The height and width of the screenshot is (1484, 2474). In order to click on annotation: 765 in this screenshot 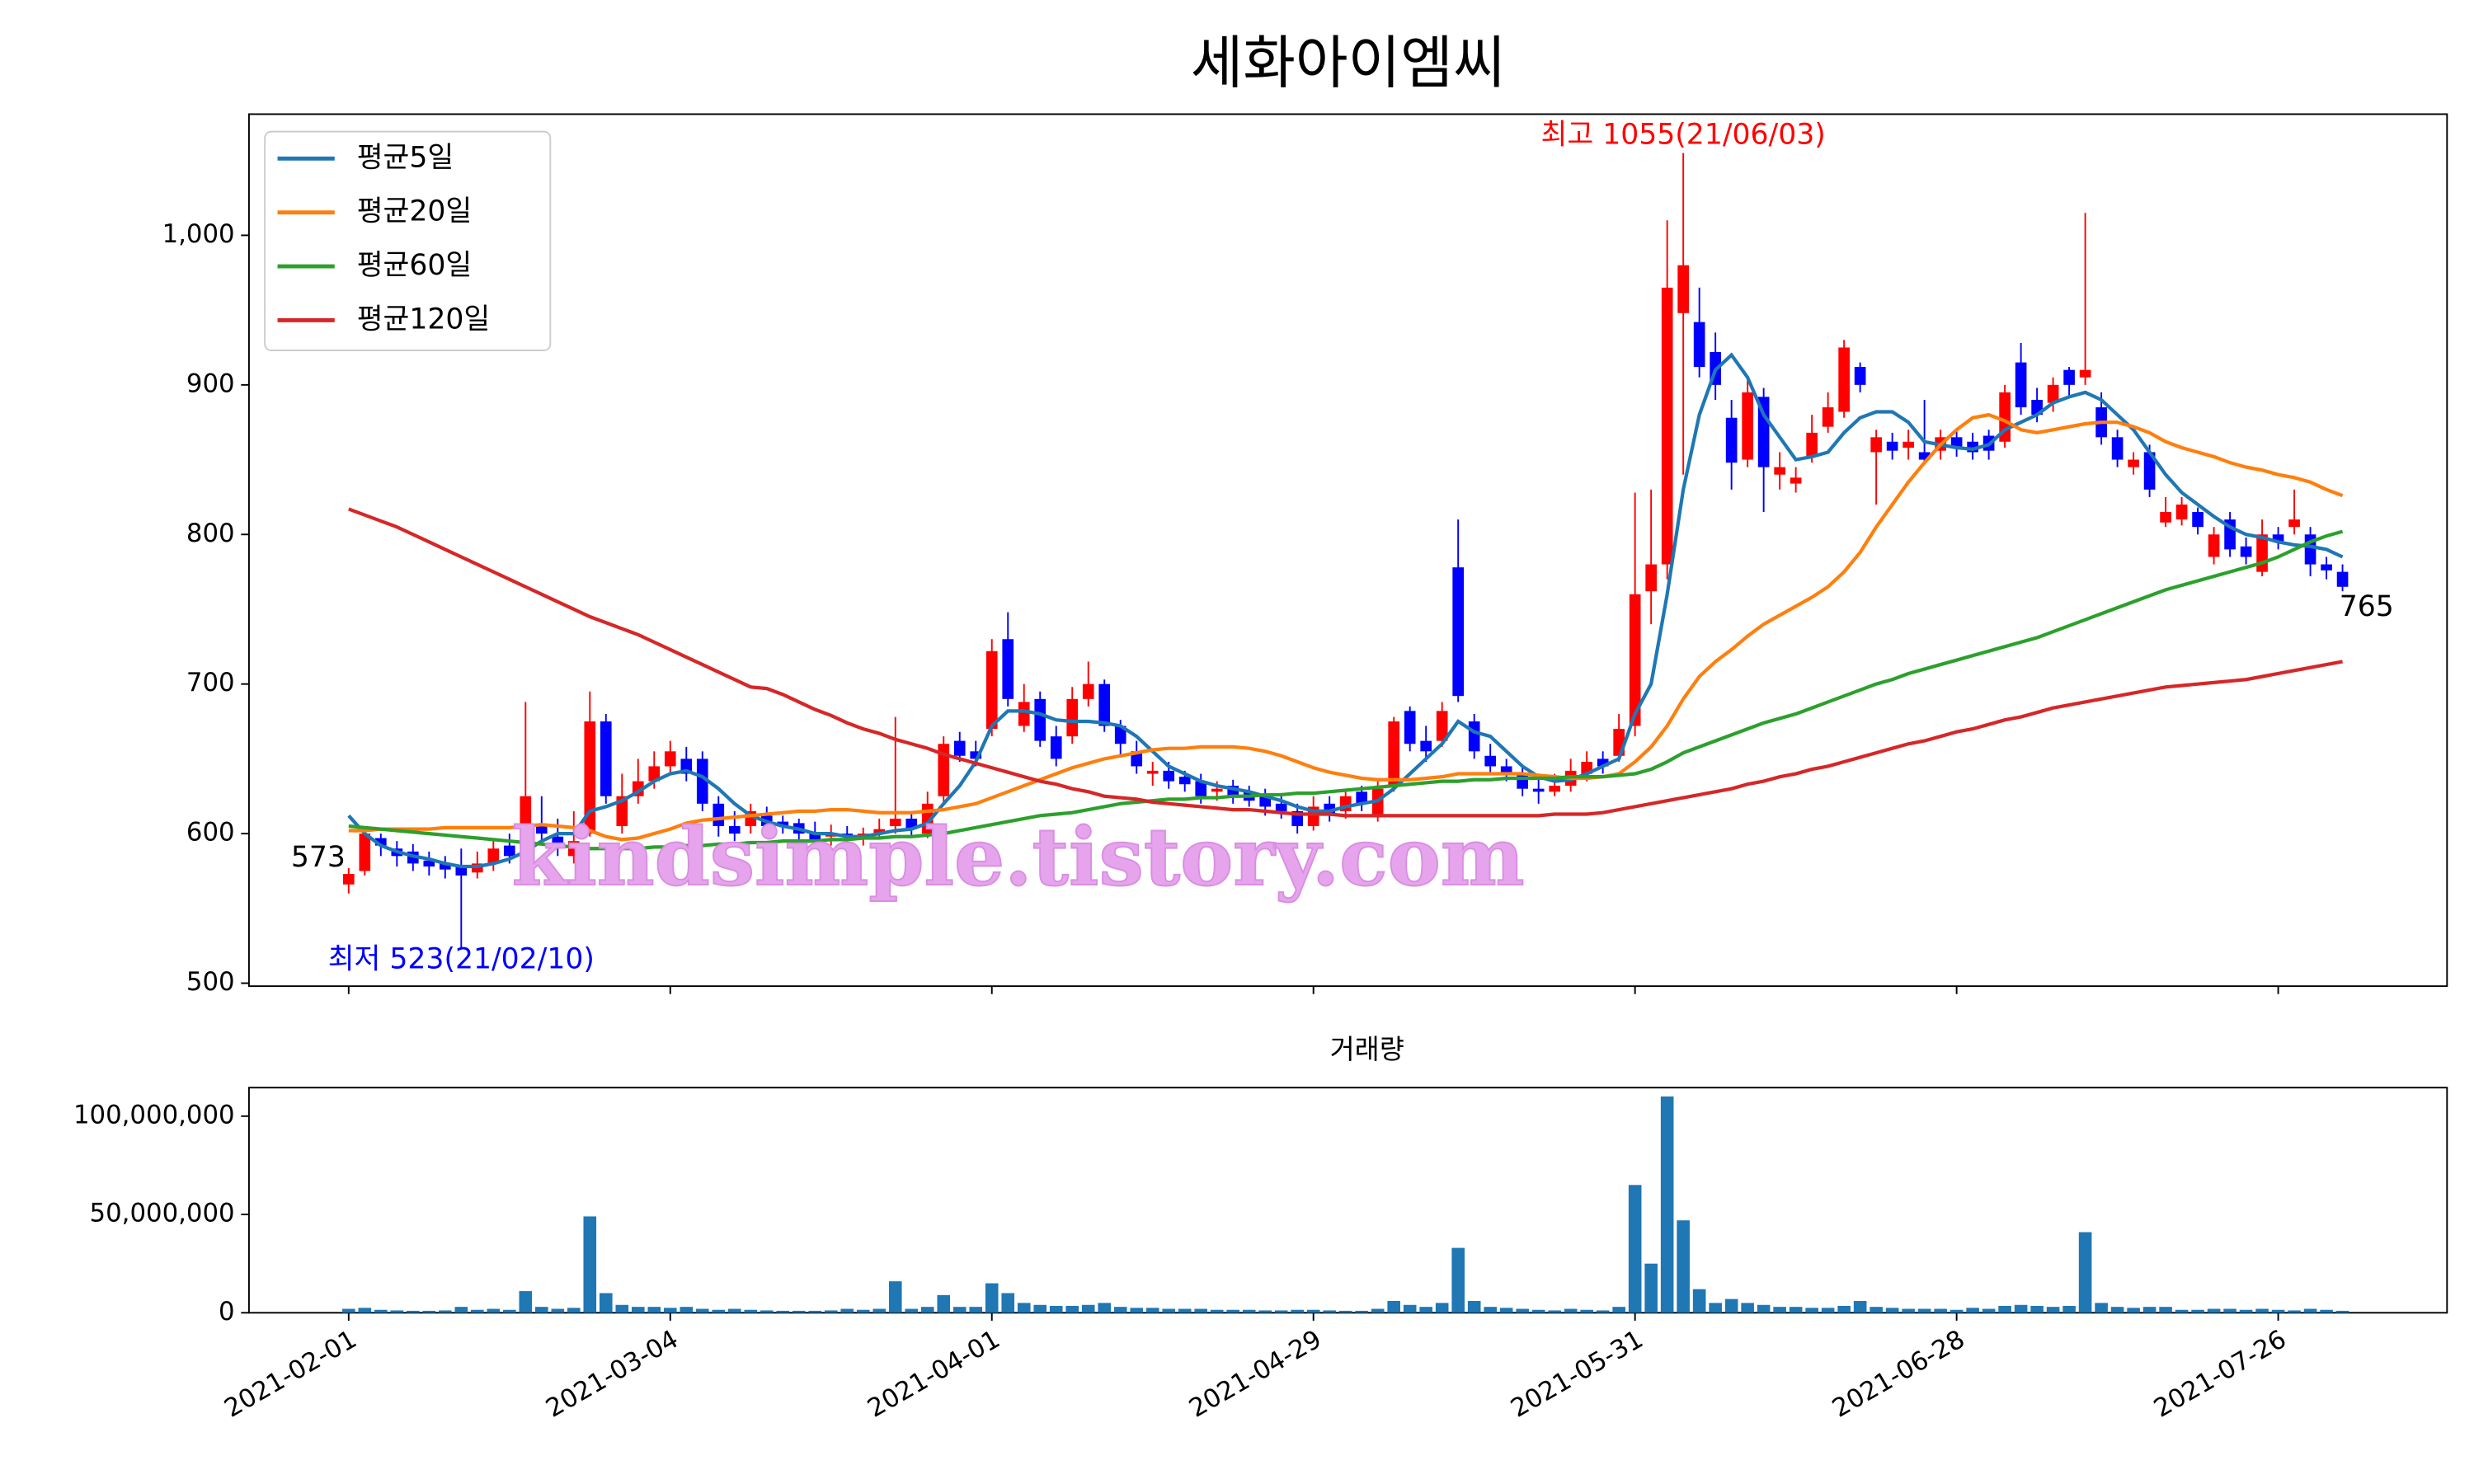, I will do `click(2367, 606)`.